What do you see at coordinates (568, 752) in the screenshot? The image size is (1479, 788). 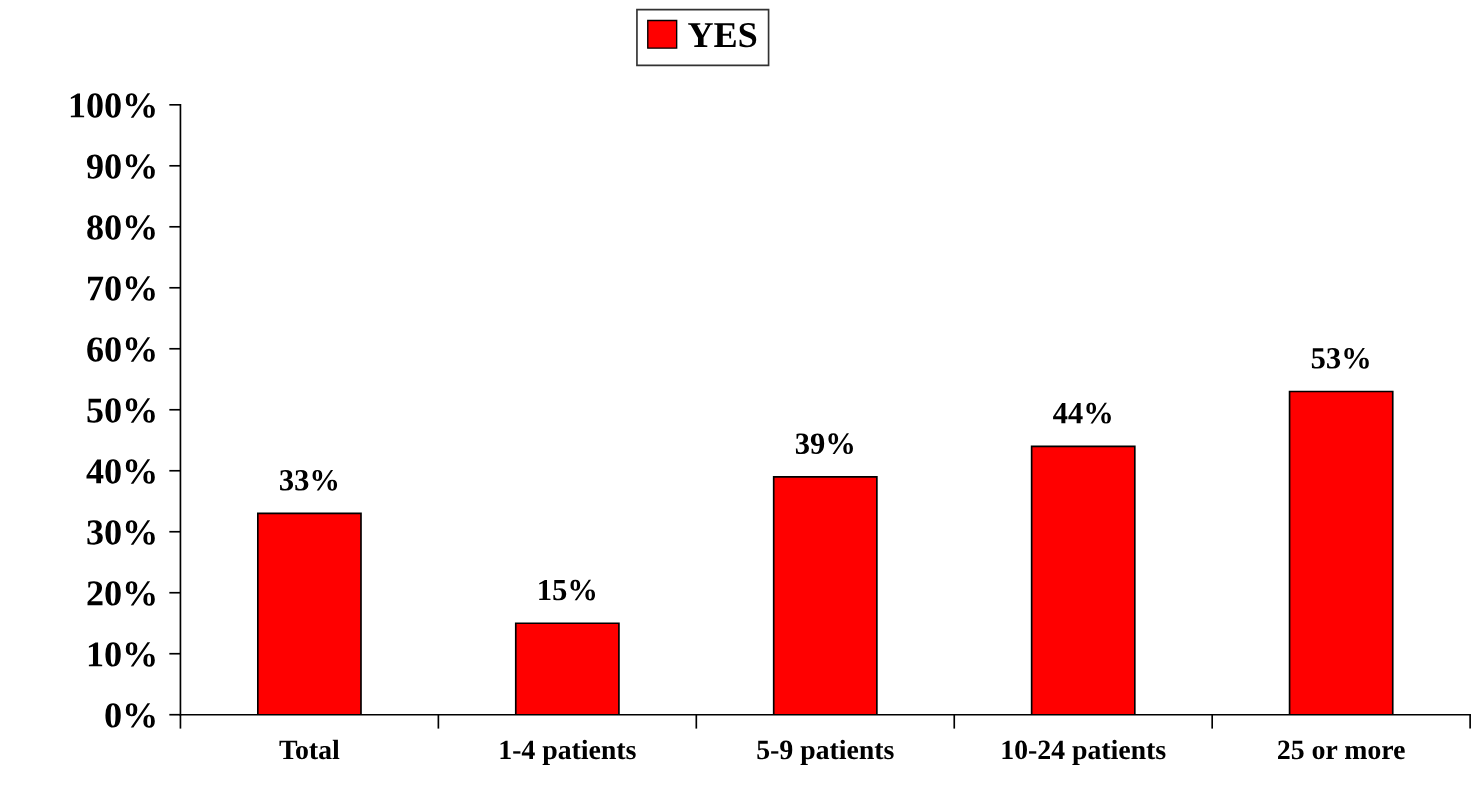 I see `x-tick-label: 1-4 patients` at bounding box center [568, 752].